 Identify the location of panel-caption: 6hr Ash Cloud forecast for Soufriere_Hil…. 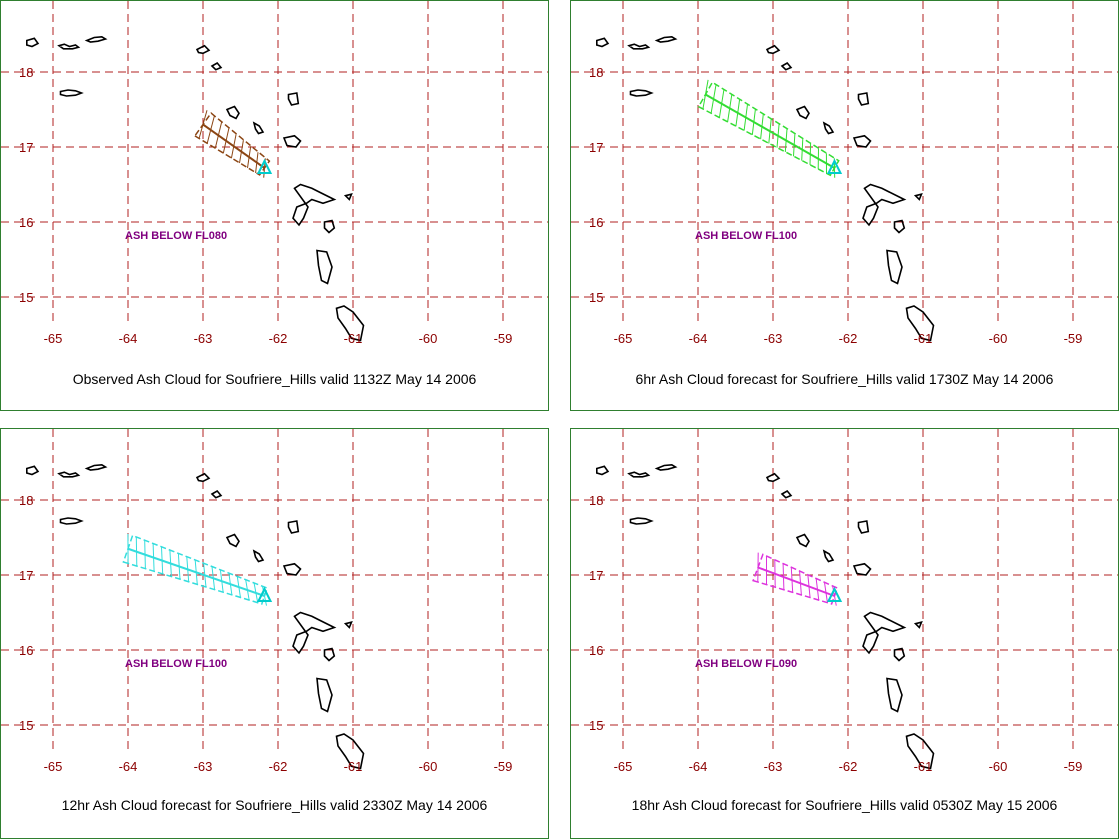
(844, 379).